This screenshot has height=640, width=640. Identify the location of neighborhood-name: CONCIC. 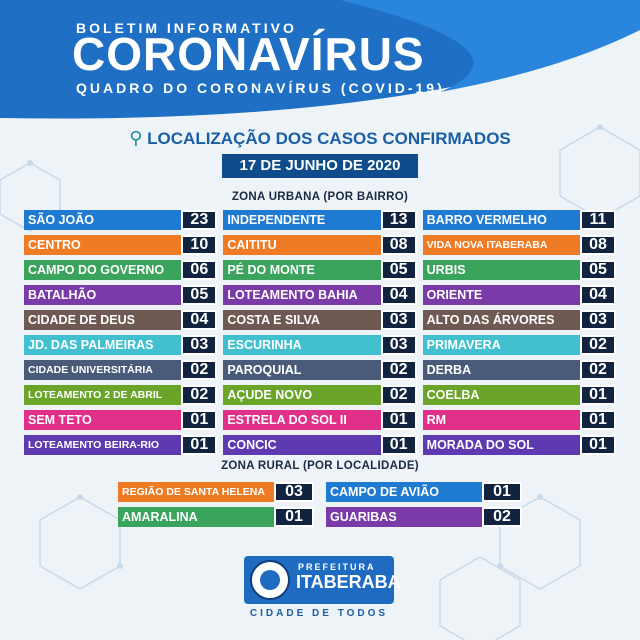
(252, 445).